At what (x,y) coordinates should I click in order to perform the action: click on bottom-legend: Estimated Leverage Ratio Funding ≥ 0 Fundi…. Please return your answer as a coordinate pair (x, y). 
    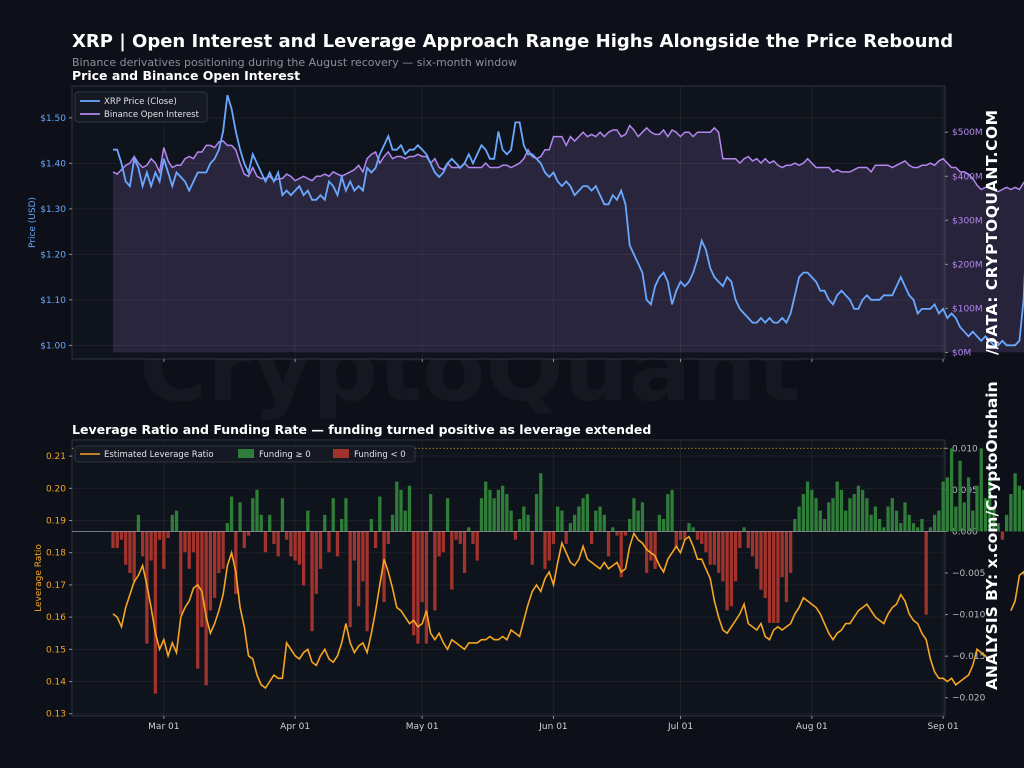
    Looking at the image, I should click on (245, 454).